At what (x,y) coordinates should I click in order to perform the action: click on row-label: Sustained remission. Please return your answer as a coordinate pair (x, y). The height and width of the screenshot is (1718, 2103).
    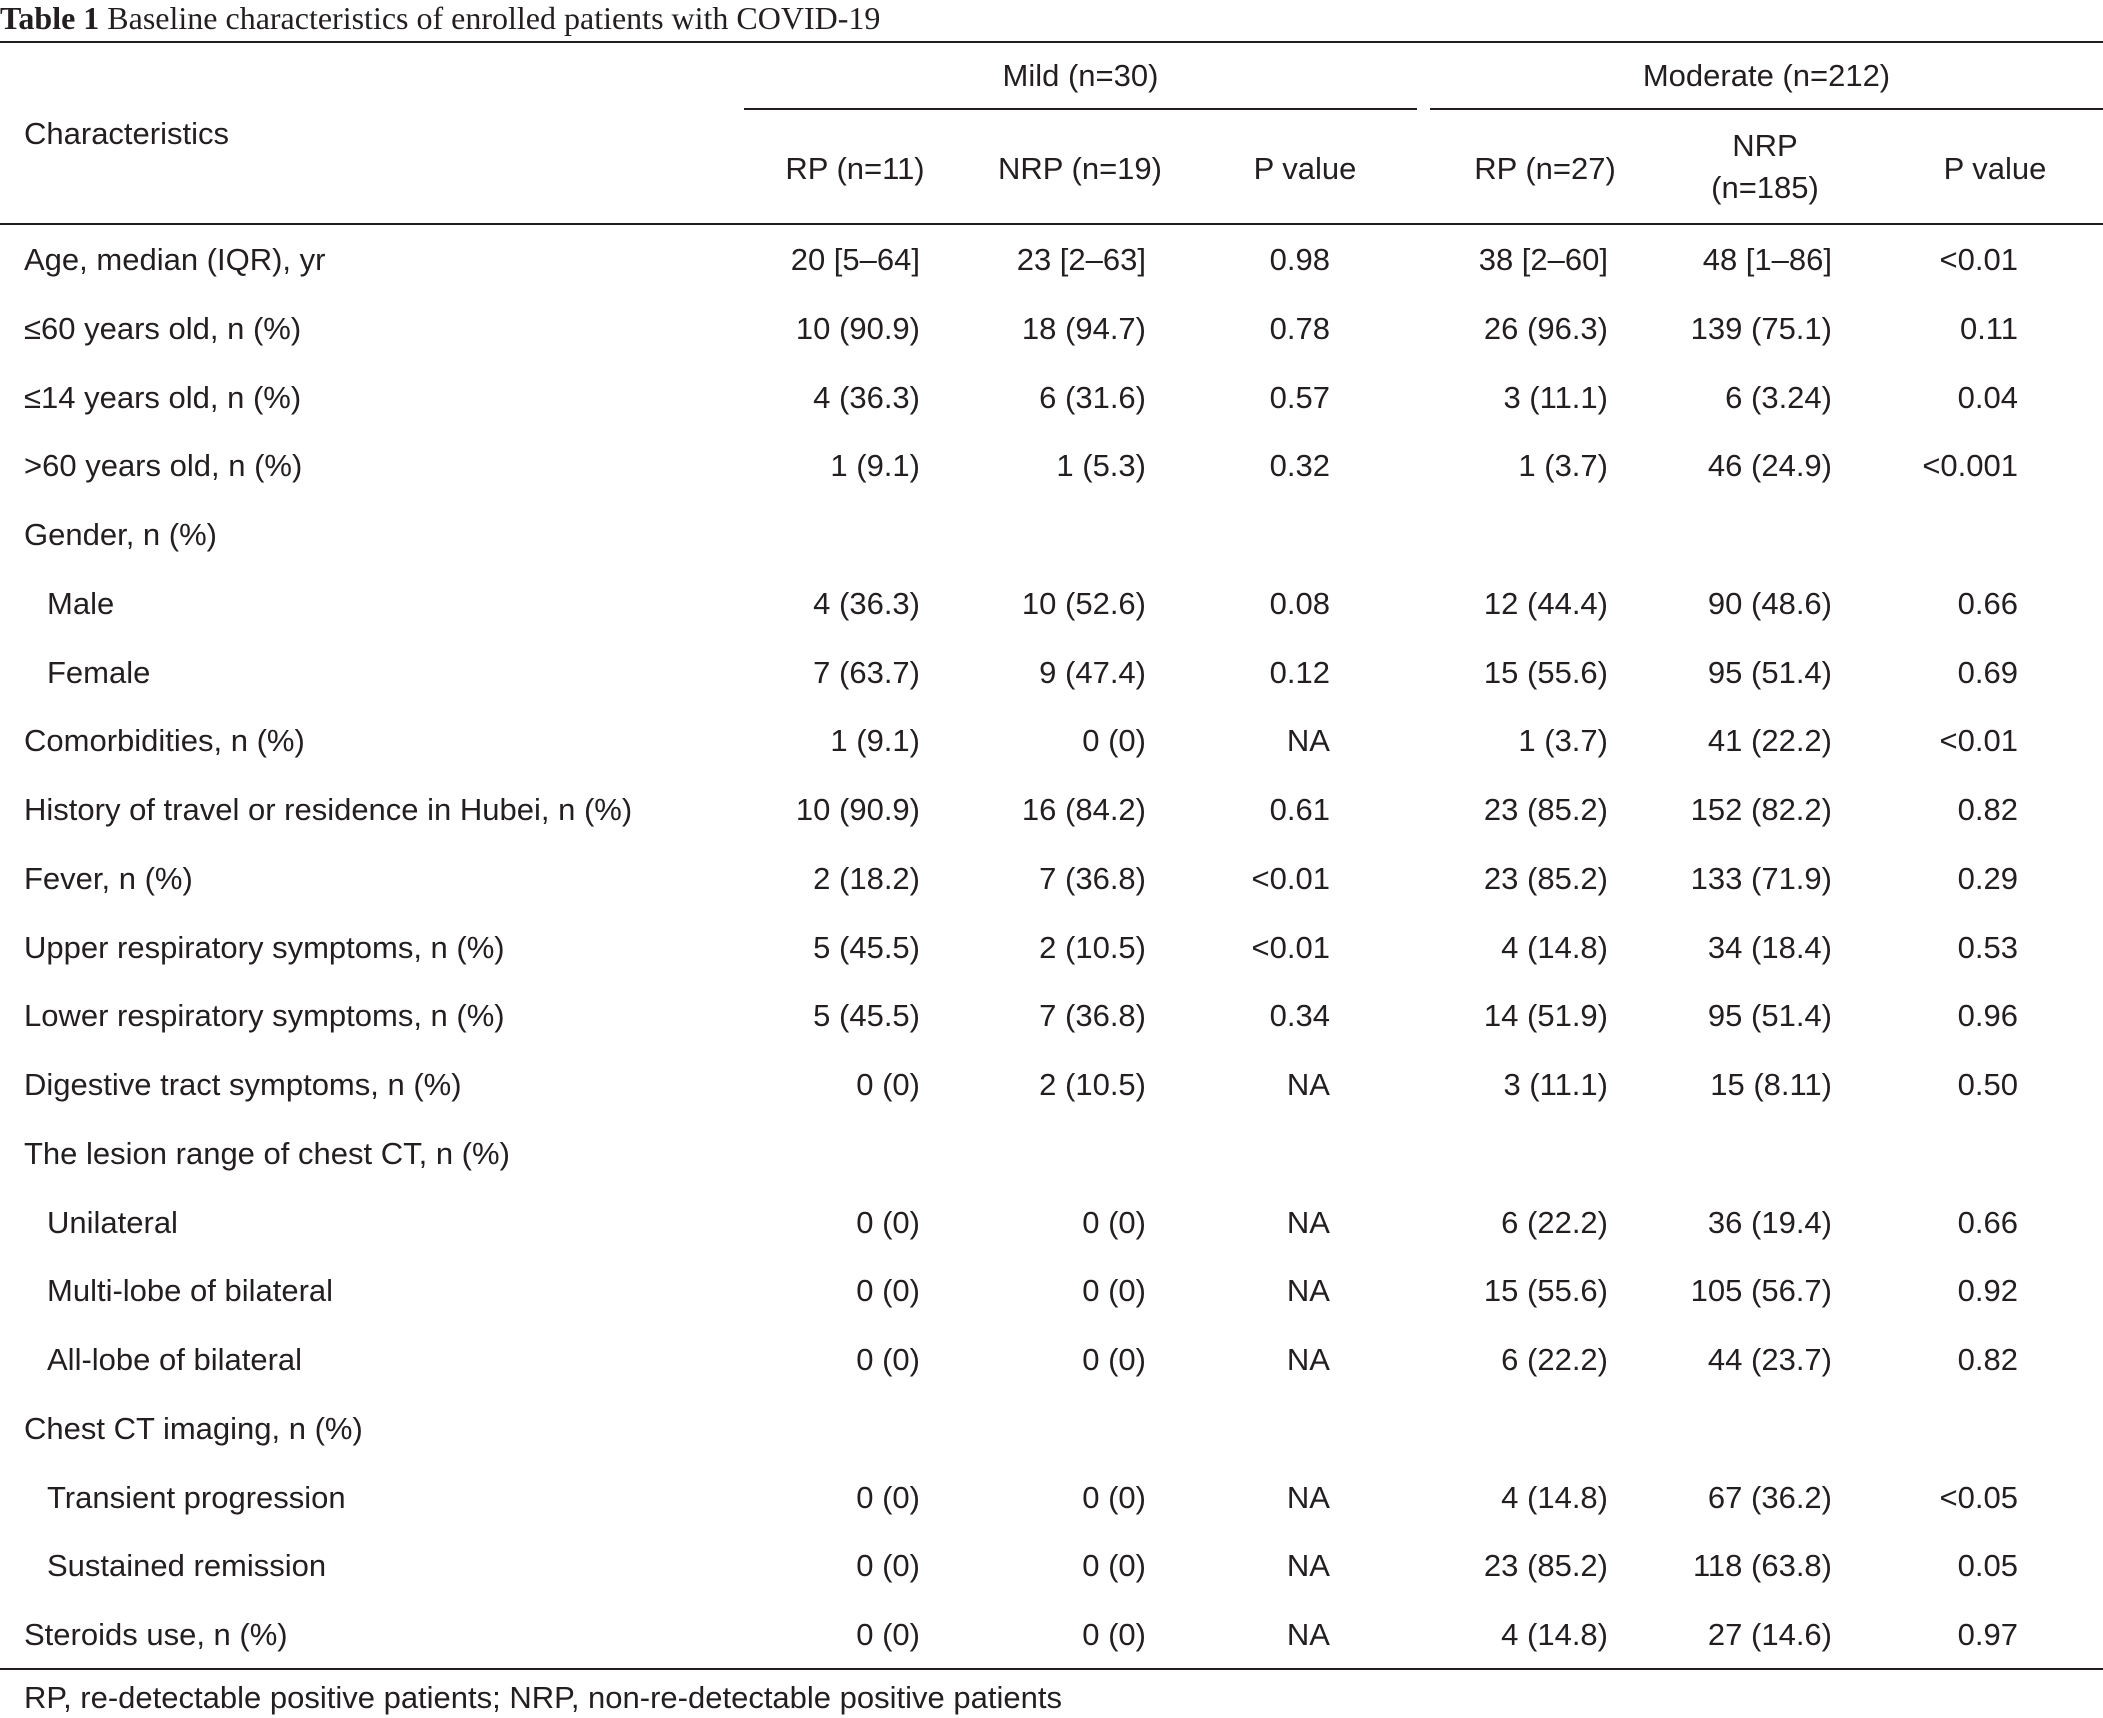
    Looking at the image, I should click on (187, 1565).